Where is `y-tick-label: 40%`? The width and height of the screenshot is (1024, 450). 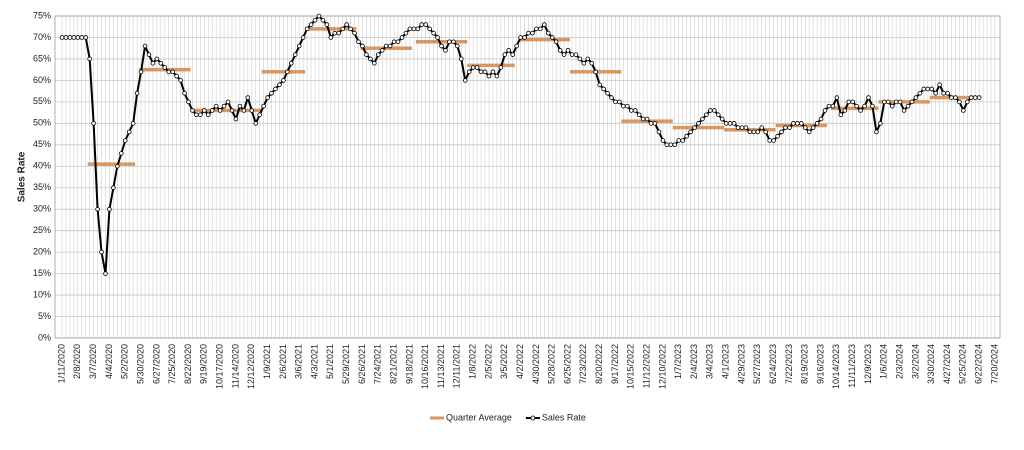 y-tick-label: 40% is located at coordinates (42, 166).